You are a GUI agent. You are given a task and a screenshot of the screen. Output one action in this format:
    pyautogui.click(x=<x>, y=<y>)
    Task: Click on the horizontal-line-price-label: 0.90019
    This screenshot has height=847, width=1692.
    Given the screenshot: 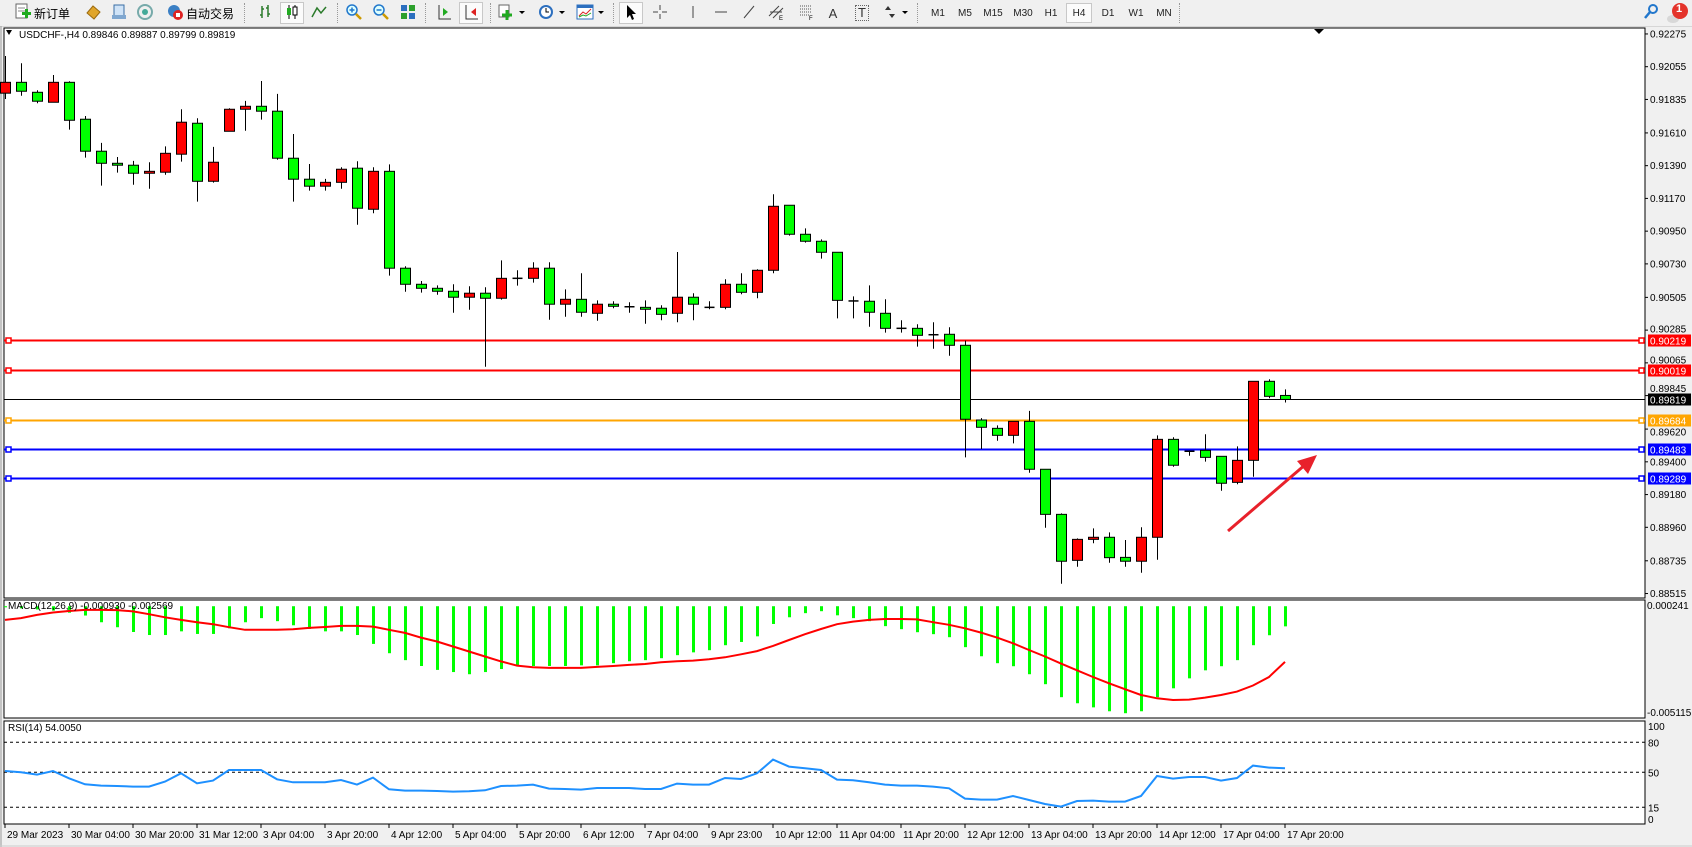 What is the action you would take?
    pyautogui.click(x=1668, y=372)
    